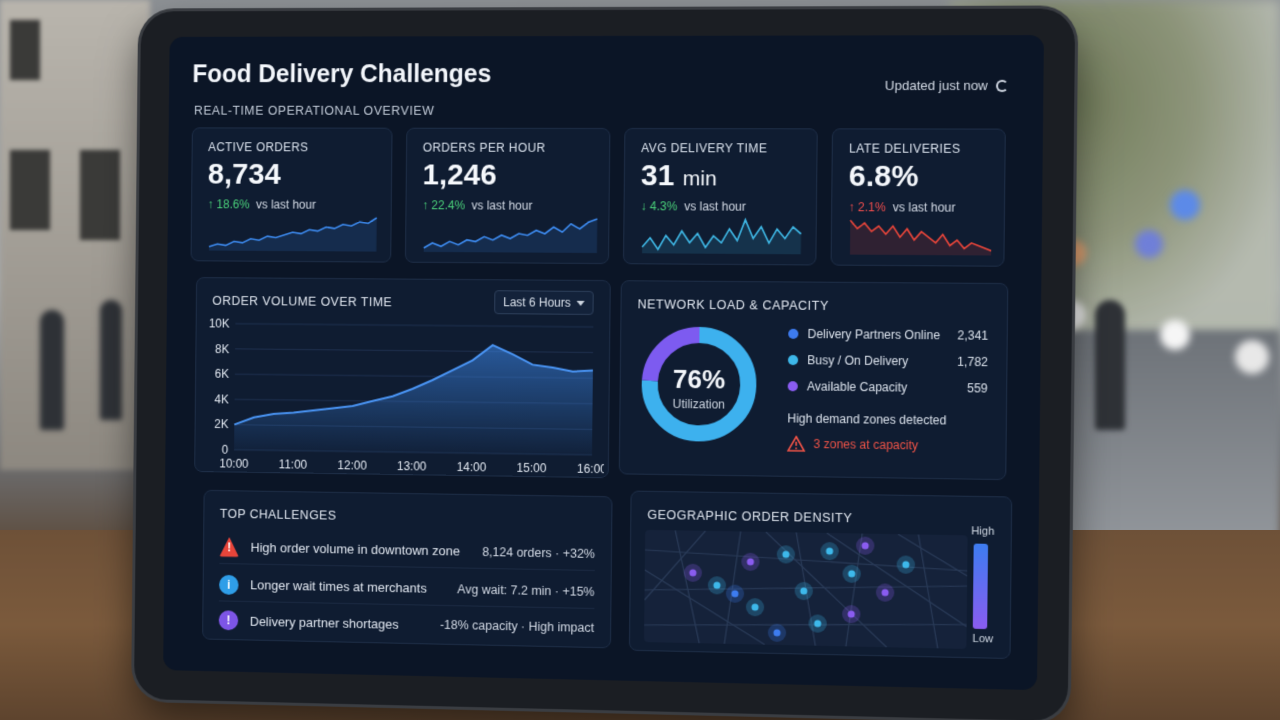 This screenshot has height=720, width=1280. What do you see at coordinates (581, 302) in the screenshot?
I see `chevron-down-icon` at bounding box center [581, 302].